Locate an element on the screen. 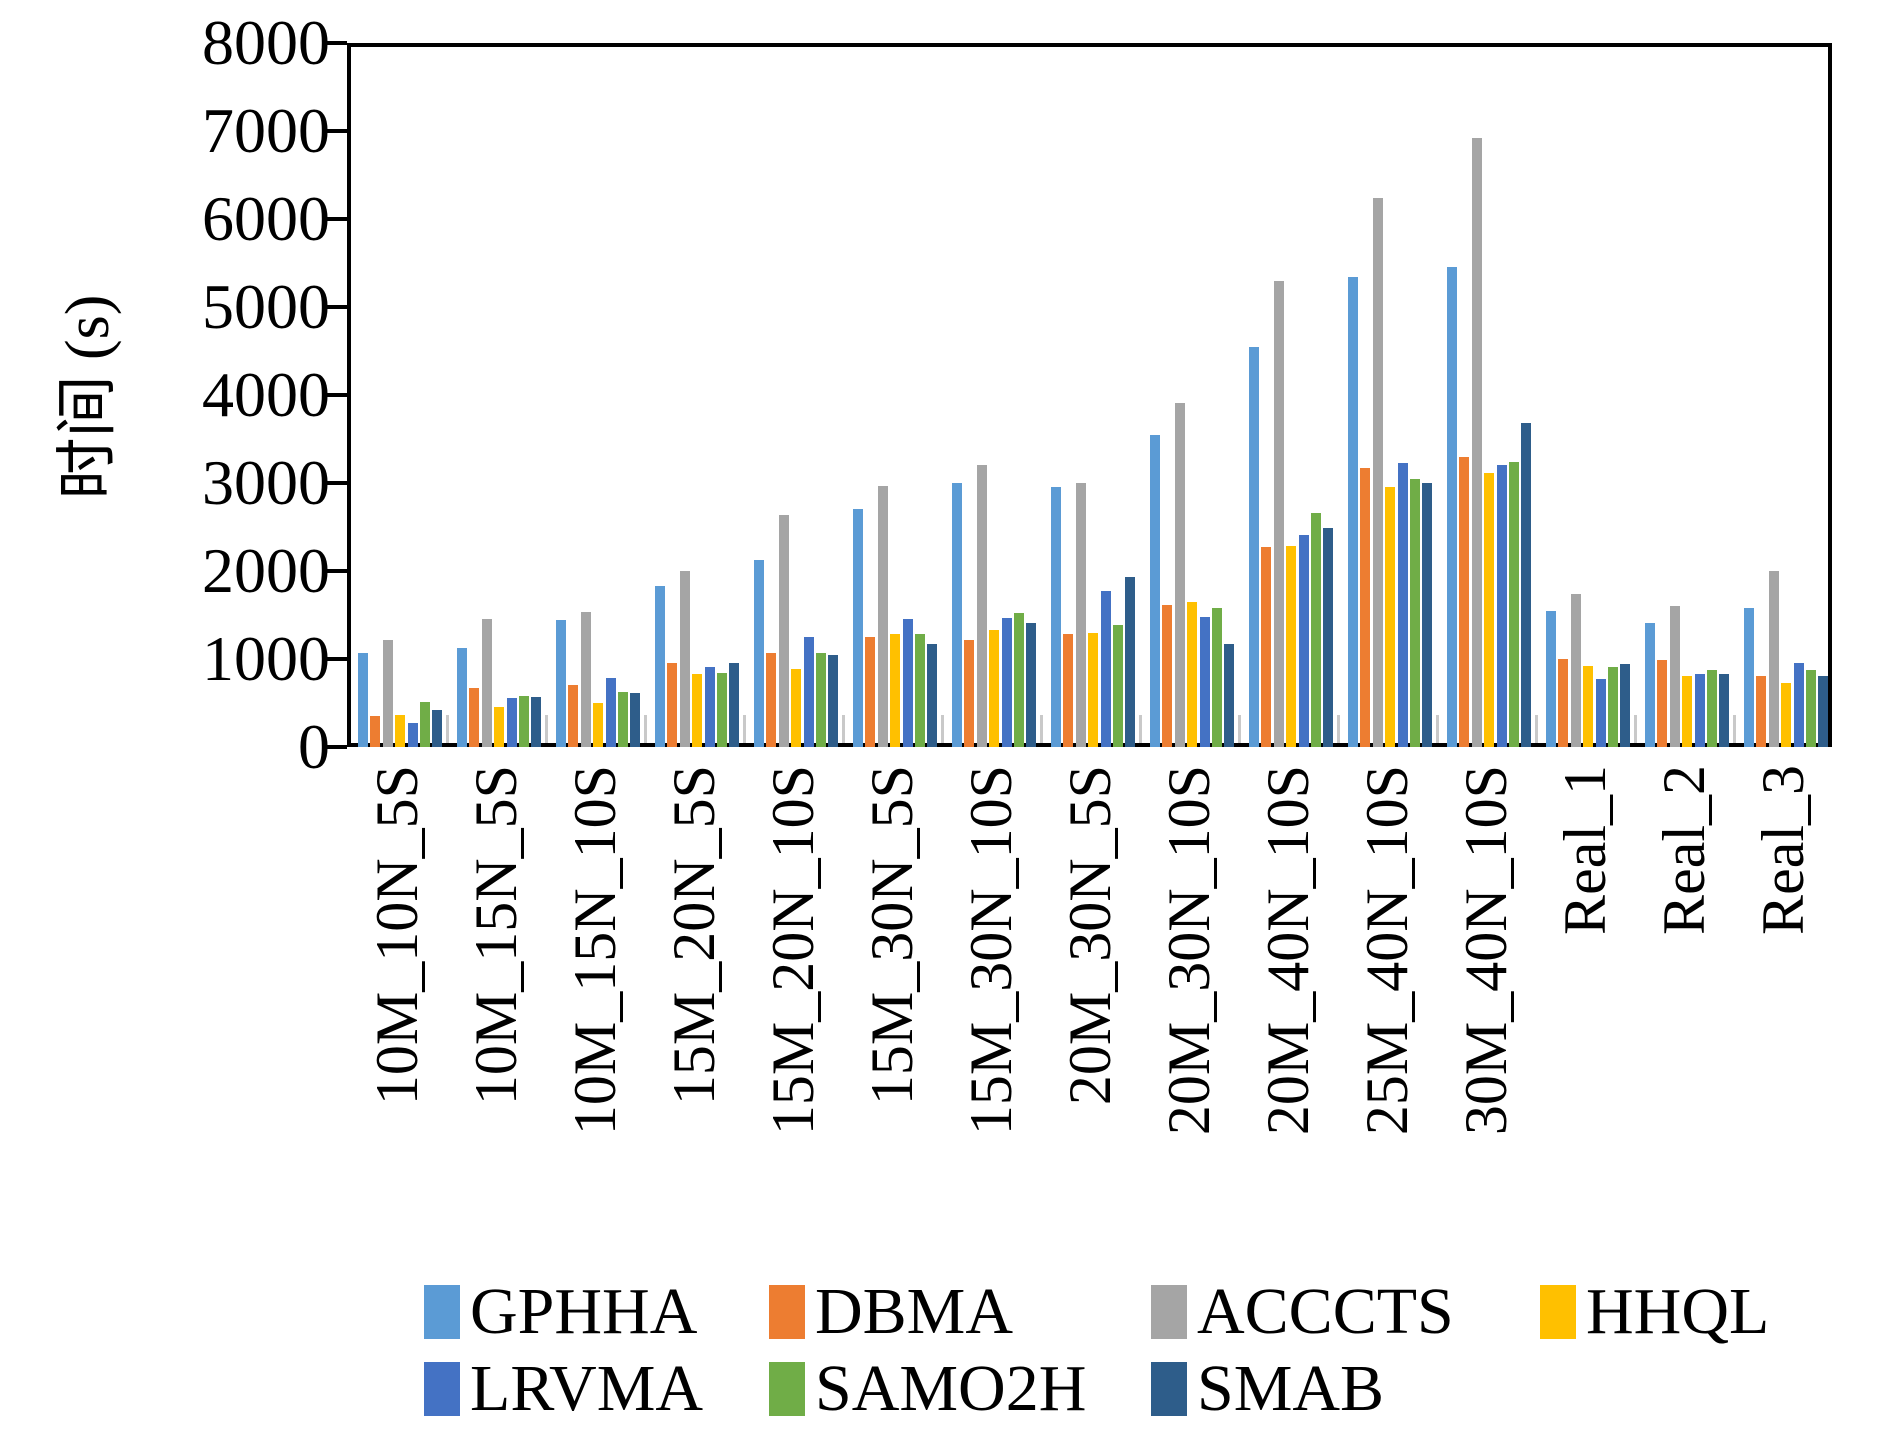 The image size is (1890, 1433). bar-samo2h-20m_30n_10s is located at coordinates (1217, 677).